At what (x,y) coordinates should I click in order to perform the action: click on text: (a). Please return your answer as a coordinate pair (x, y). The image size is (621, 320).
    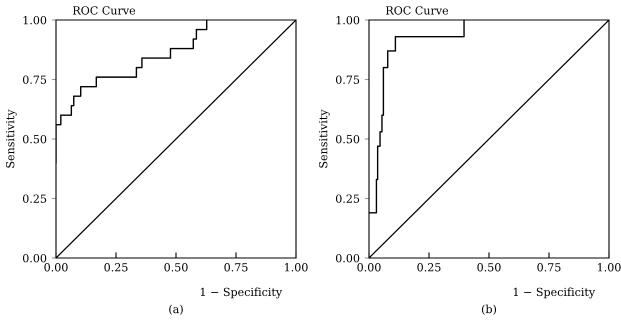
    Looking at the image, I should click on (176, 309).